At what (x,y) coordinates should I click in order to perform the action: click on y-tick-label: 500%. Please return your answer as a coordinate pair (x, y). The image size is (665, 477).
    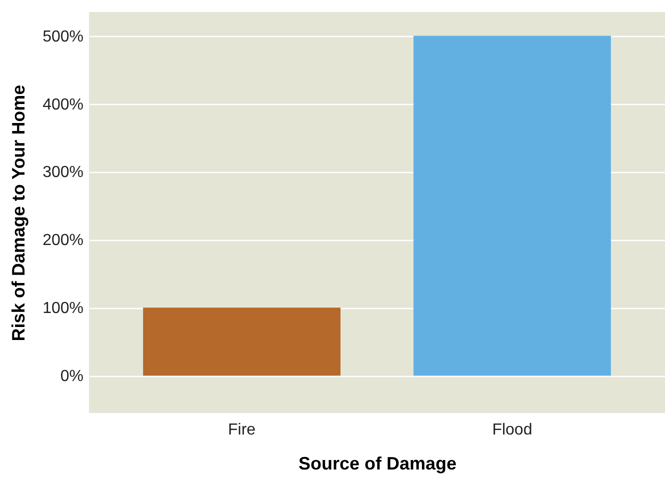
    Looking at the image, I should click on (63, 37).